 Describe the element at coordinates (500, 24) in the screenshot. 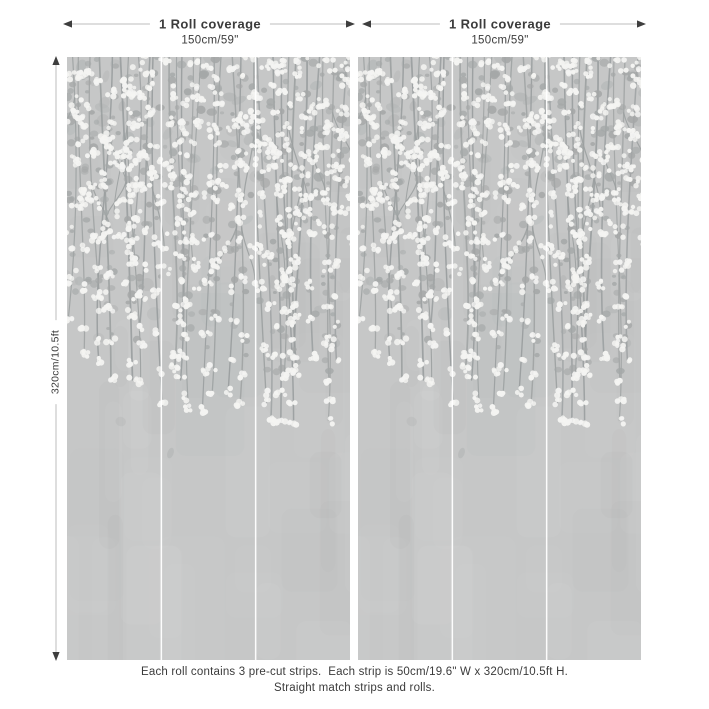

I see `roll-coverage-label-2: 1 Roll coverage` at that location.